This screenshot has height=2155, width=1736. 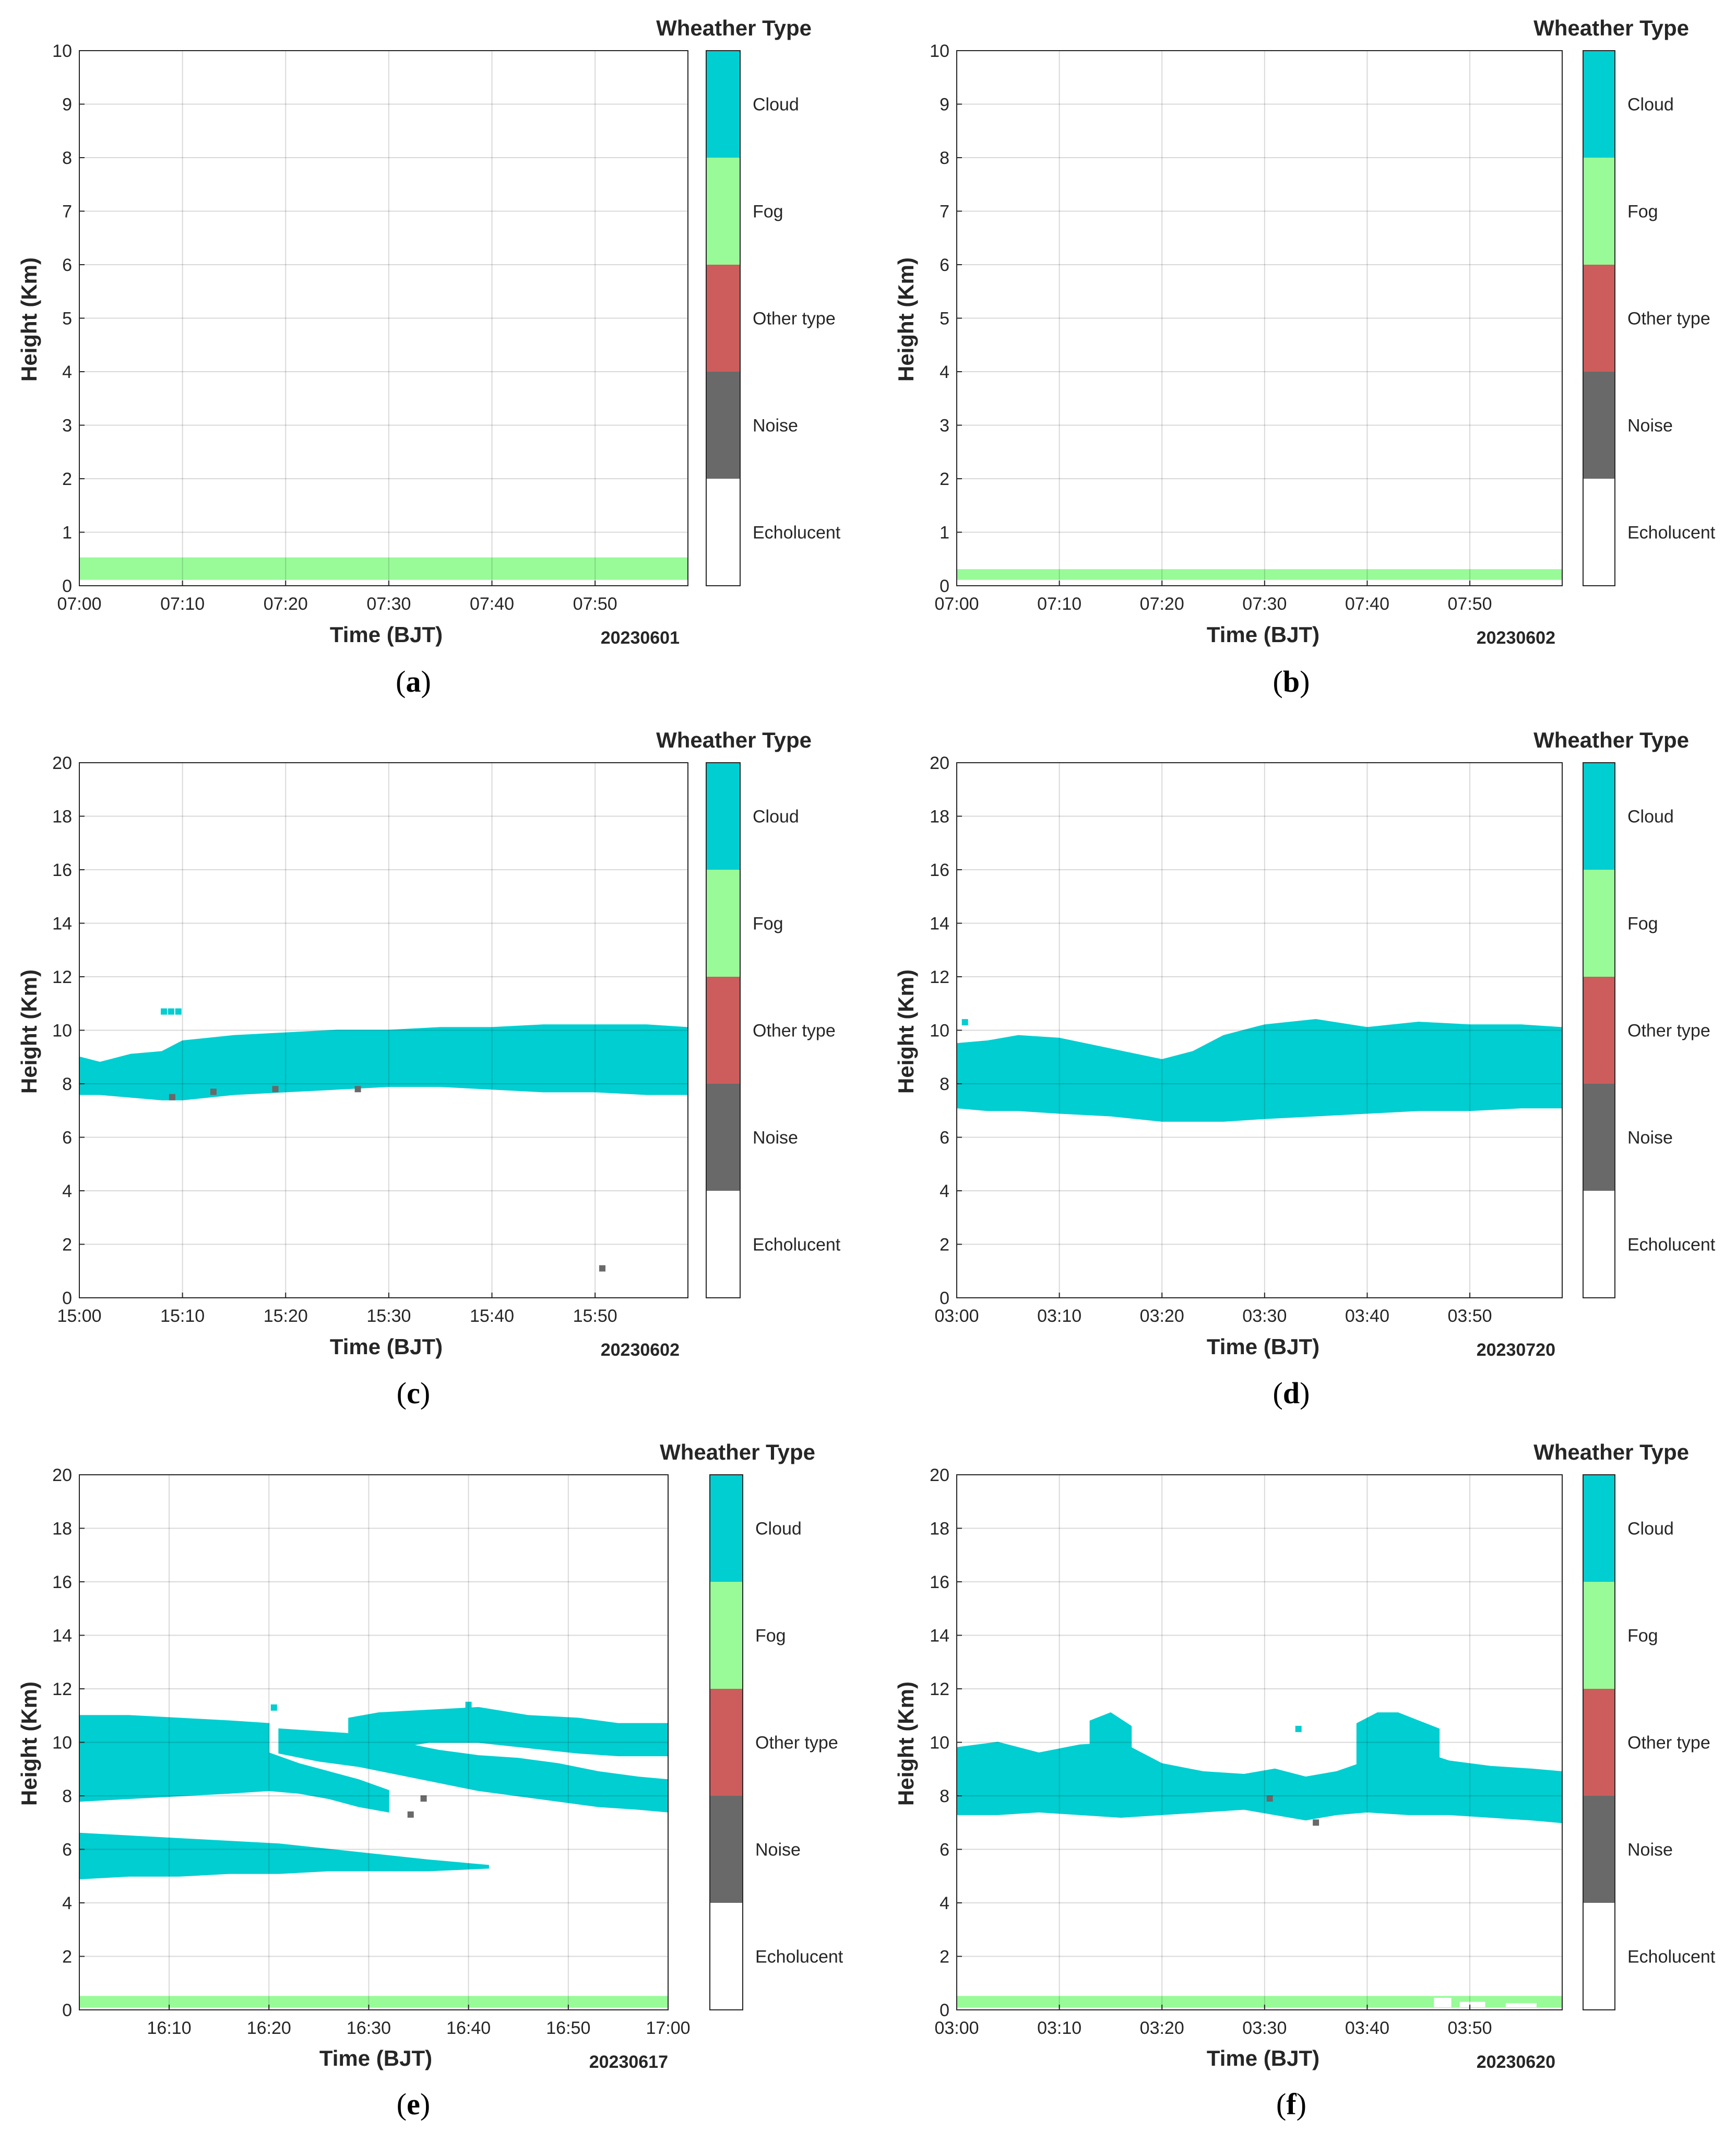 I want to click on y-tick-label: 12, so click(x=62, y=977).